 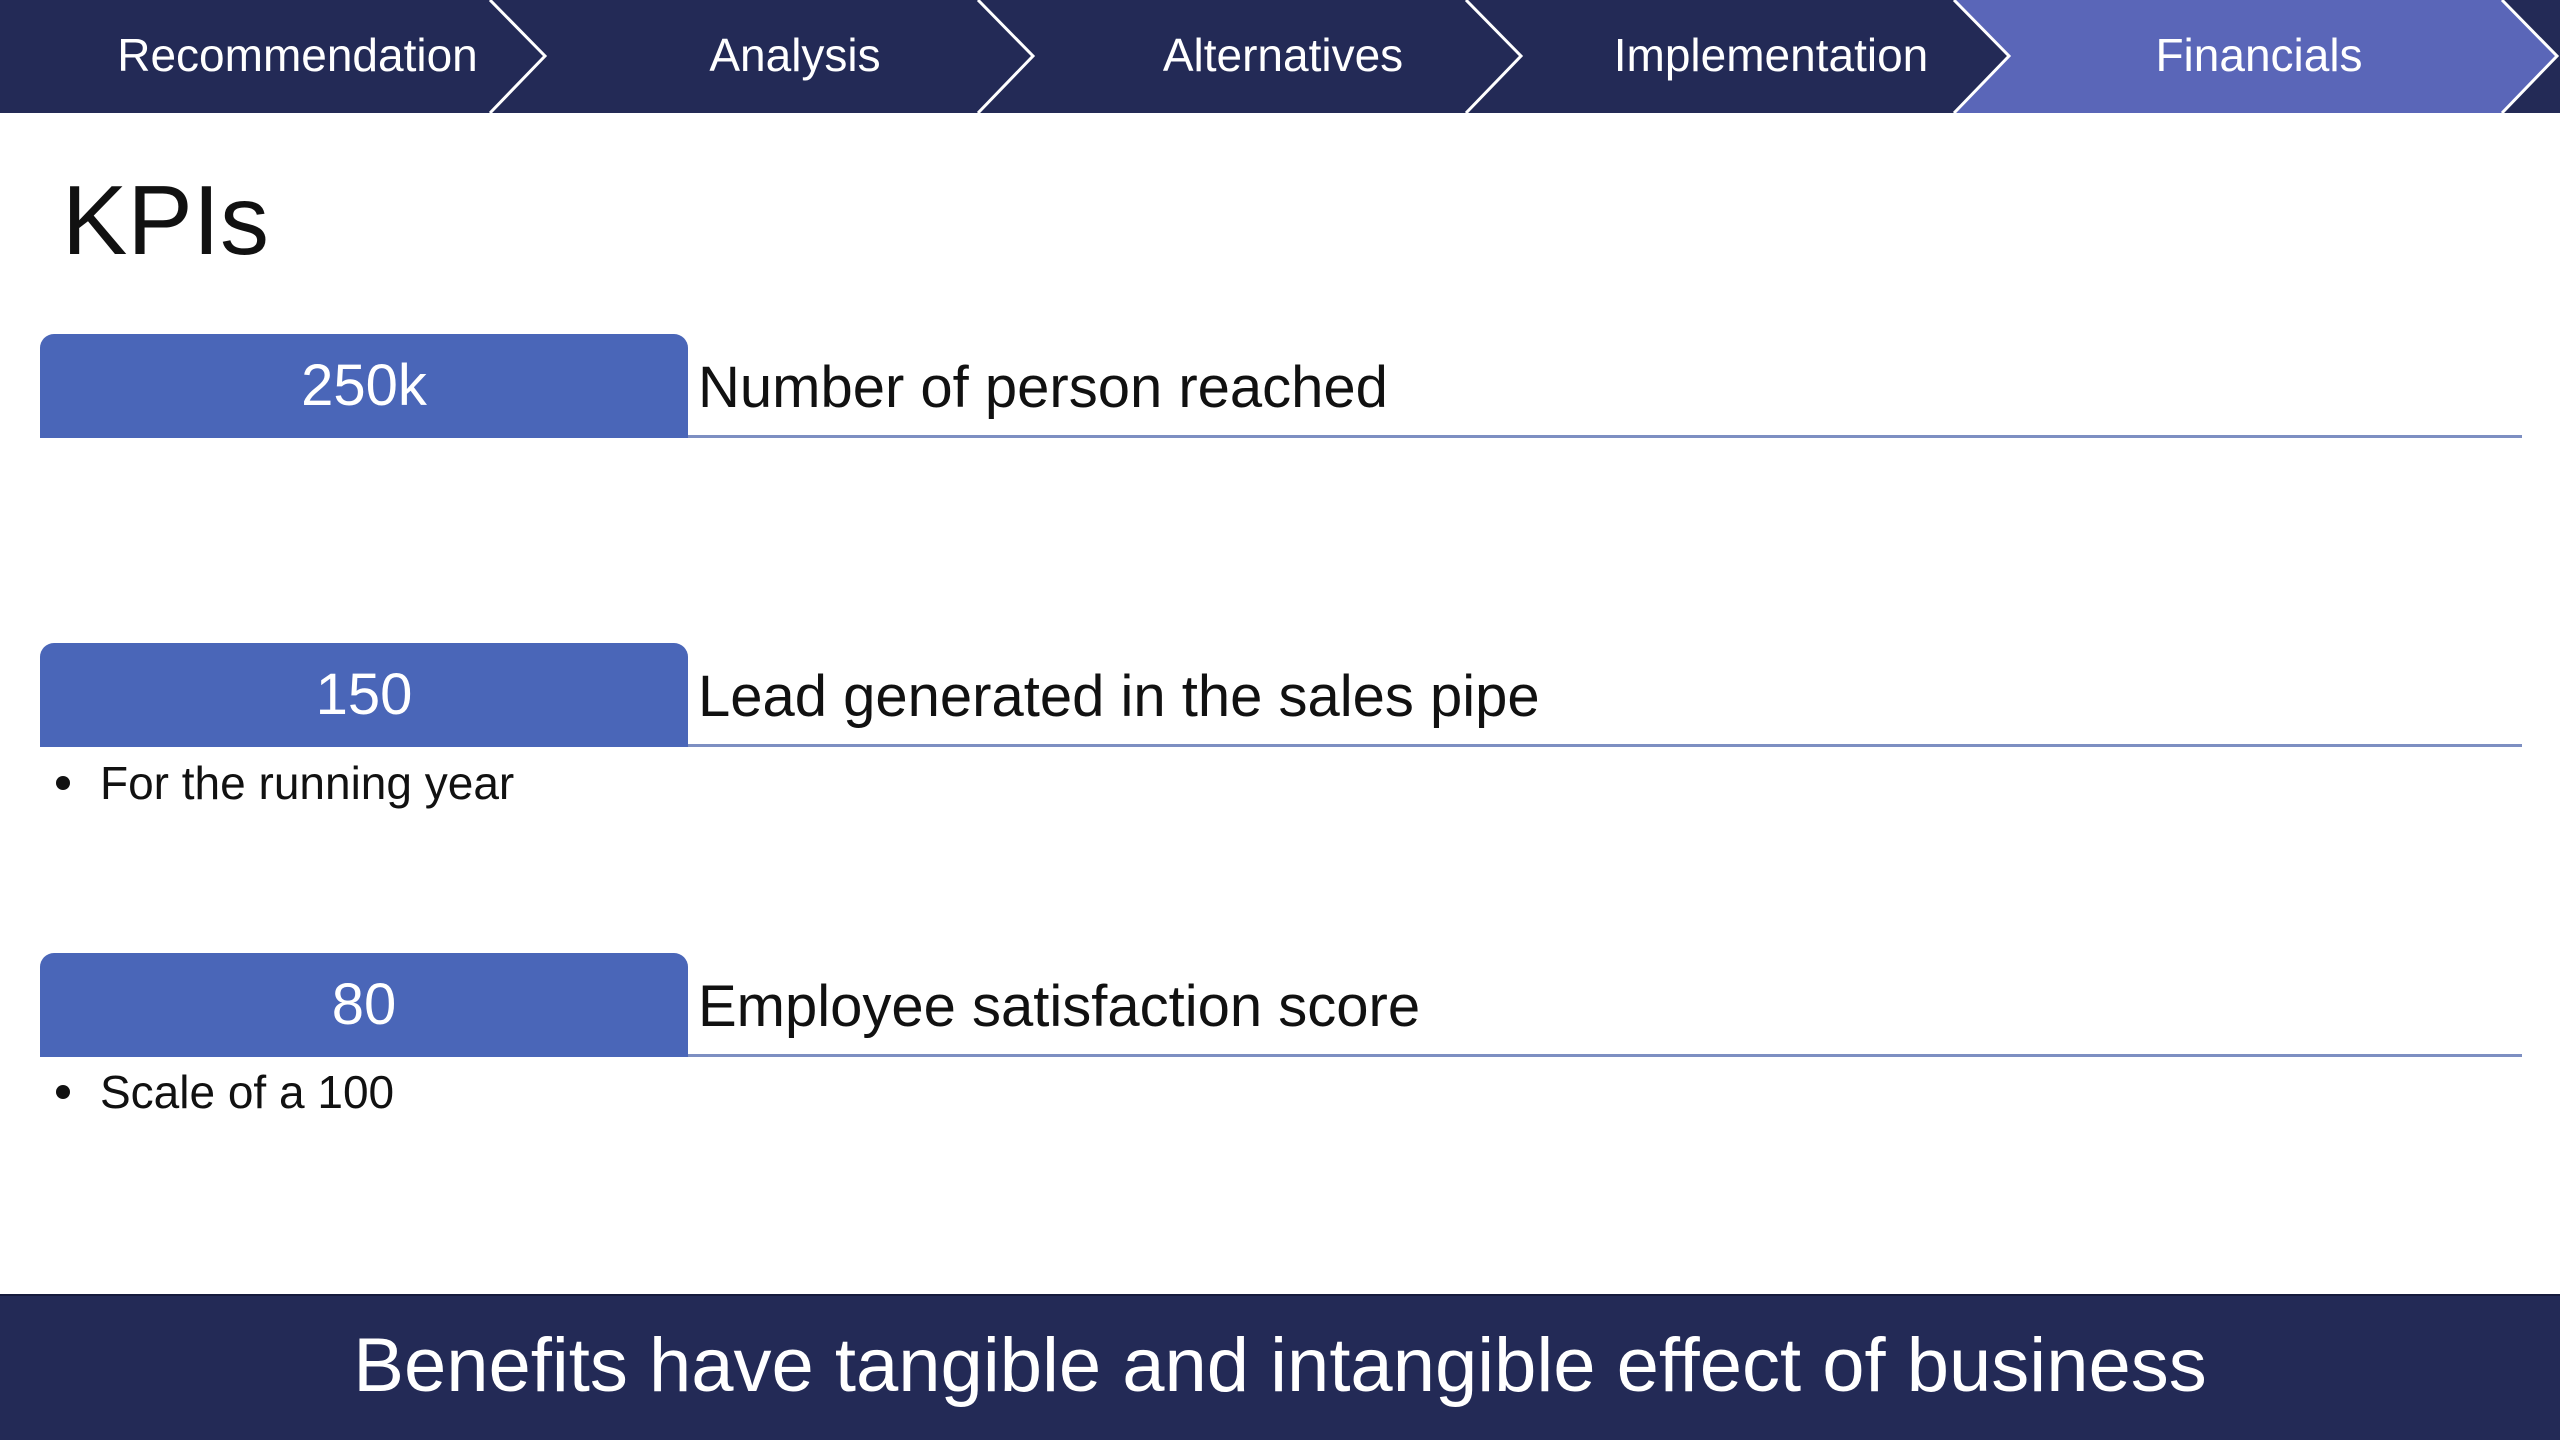 What do you see at coordinates (1771, 55) in the screenshot?
I see `tab-implementation: Implementation` at bounding box center [1771, 55].